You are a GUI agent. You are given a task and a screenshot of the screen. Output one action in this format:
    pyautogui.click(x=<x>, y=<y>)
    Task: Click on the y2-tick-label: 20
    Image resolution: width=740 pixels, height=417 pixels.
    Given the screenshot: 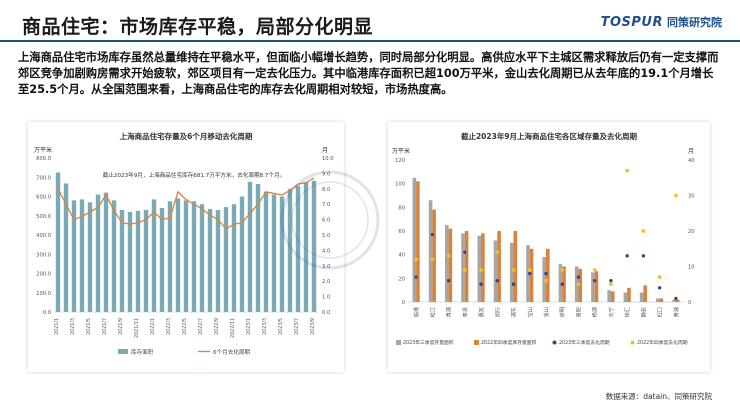 What is the action you would take?
    pyautogui.click(x=691, y=232)
    